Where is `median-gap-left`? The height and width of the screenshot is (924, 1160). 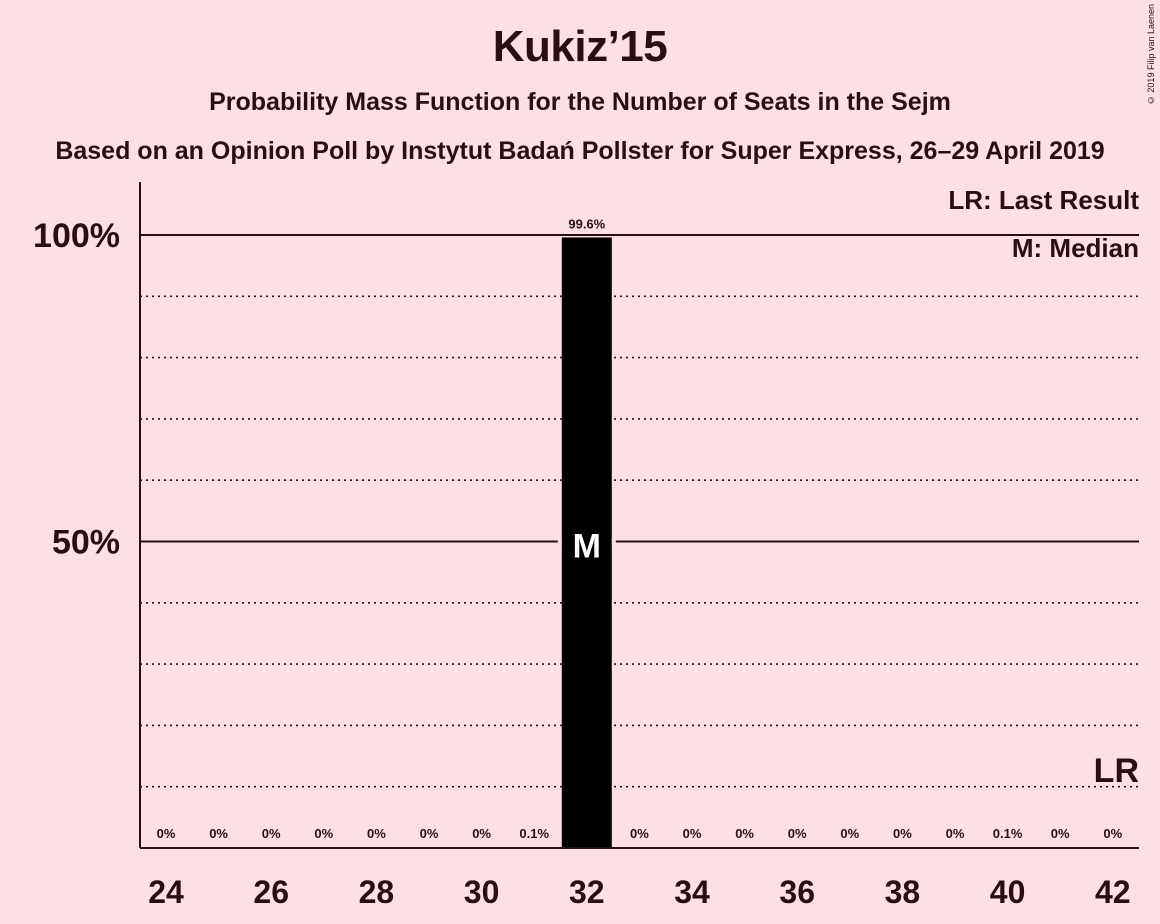 median-gap-left is located at coordinates (559, 541).